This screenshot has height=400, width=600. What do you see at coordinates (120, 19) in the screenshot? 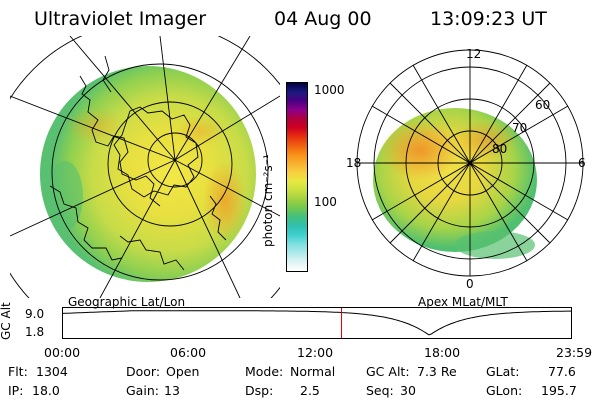
I see `instrument-title: Ultraviolet Imager` at bounding box center [120, 19].